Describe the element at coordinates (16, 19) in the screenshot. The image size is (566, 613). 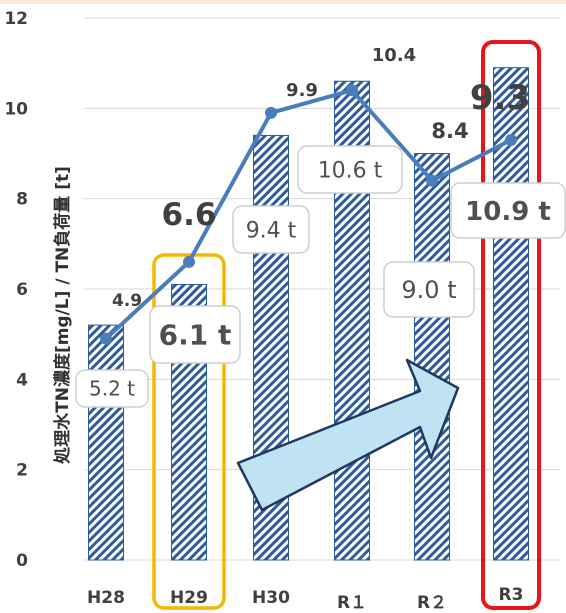
I see `y-tick-label: 12` at that location.